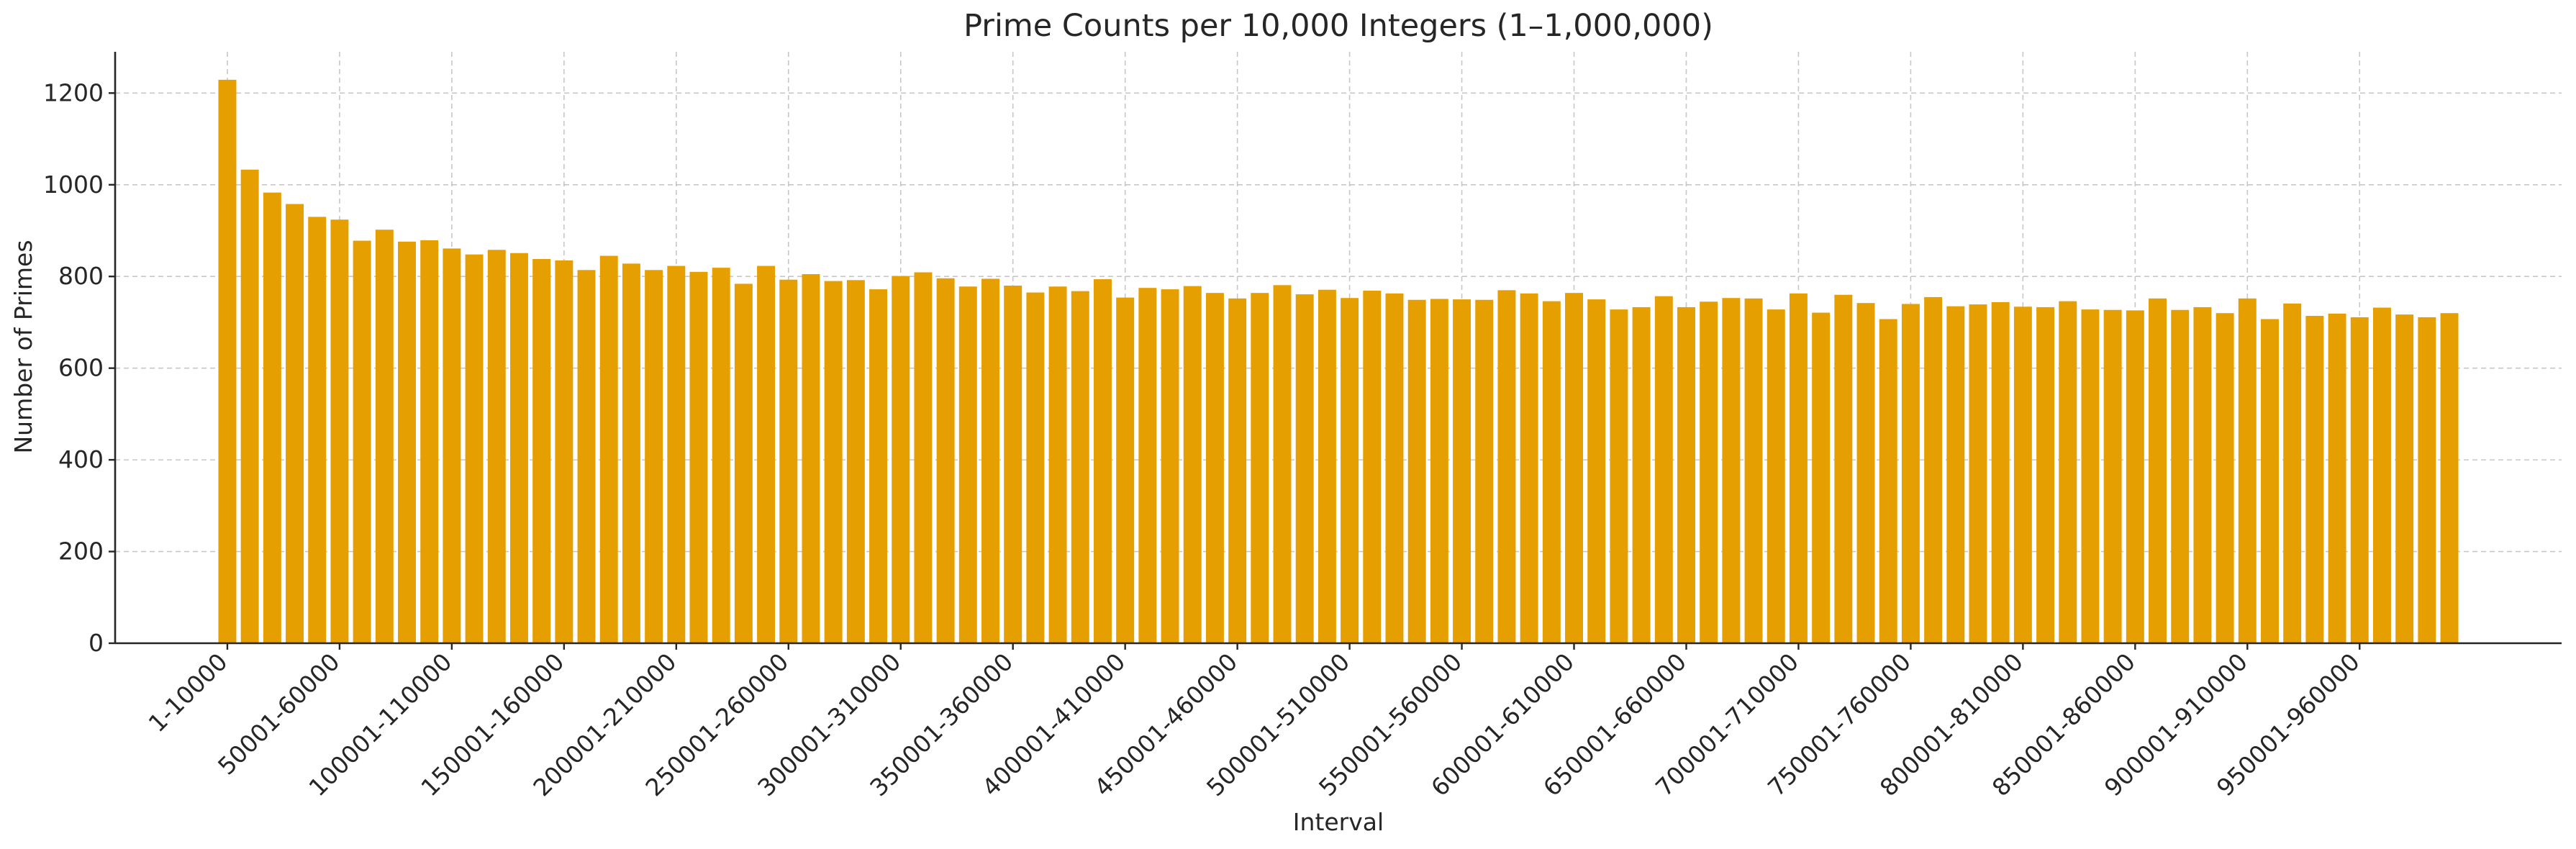 This screenshot has width=2576, height=849. Describe the element at coordinates (81, 276) in the screenshot. I see `y-tick-label: 800` at that location.